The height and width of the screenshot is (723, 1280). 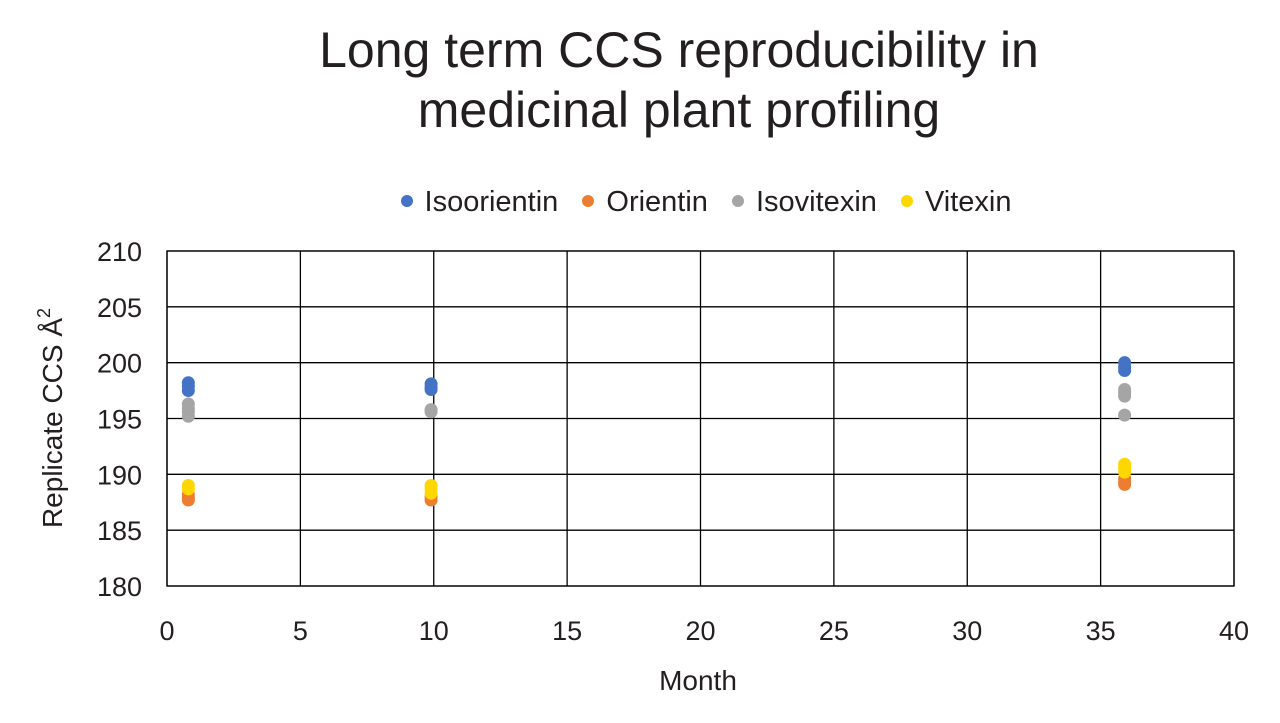 I want to click on x-tick-label: 40, so click(x=1234, y=631).